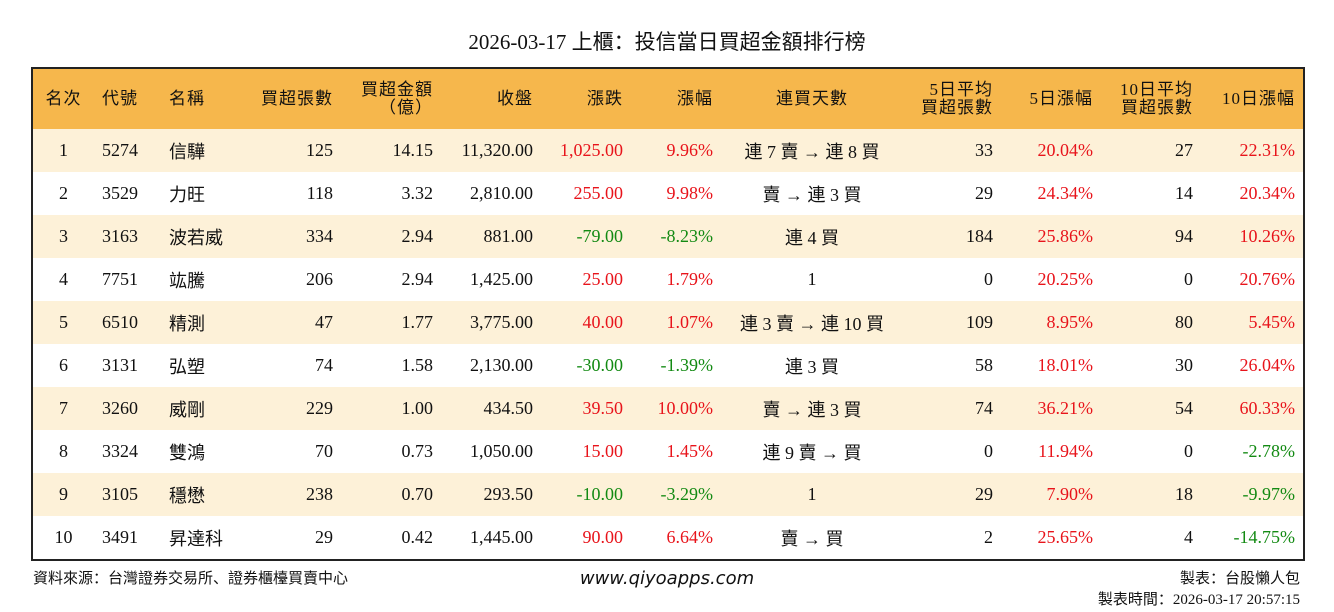 This screenshot has width=1334, height=612. What do you see at coordinates (952, 236) in the screenshot?
I see `table-cell: 184` at bounding box center [952, 236].